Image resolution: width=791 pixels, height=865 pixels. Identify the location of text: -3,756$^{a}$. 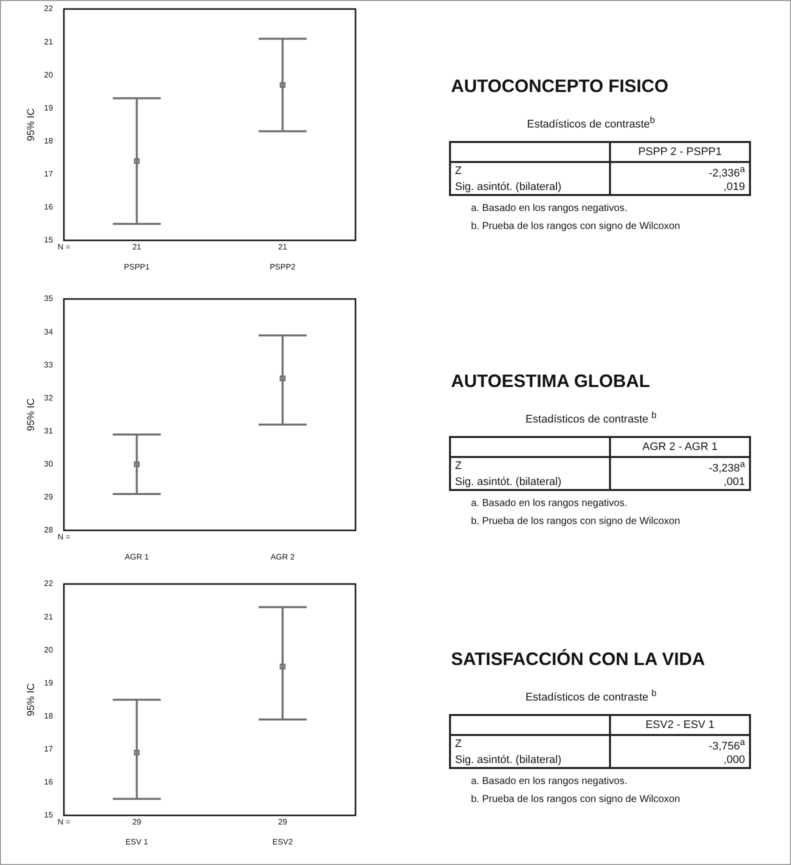
(680, 744).